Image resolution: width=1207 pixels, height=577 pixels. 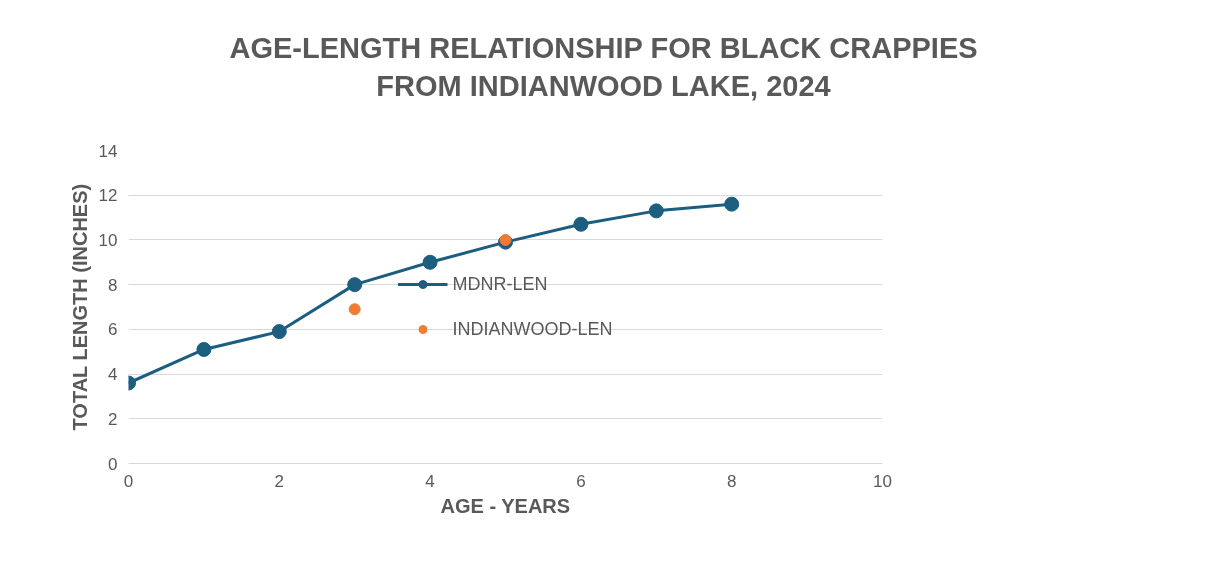 I want to click on x-axis-title: AGE - YEARS, so click(x=505, y=505).